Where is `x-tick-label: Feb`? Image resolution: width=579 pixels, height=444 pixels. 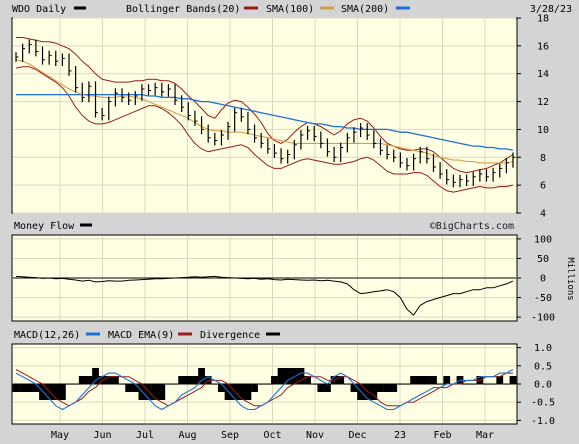 x-tick-label: Feb is located at coordinates (442, 435).